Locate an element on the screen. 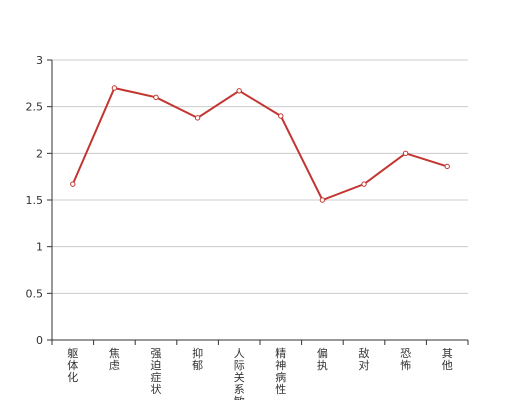  x-tick-label: 偏执 is located at coordinates (322, 359).